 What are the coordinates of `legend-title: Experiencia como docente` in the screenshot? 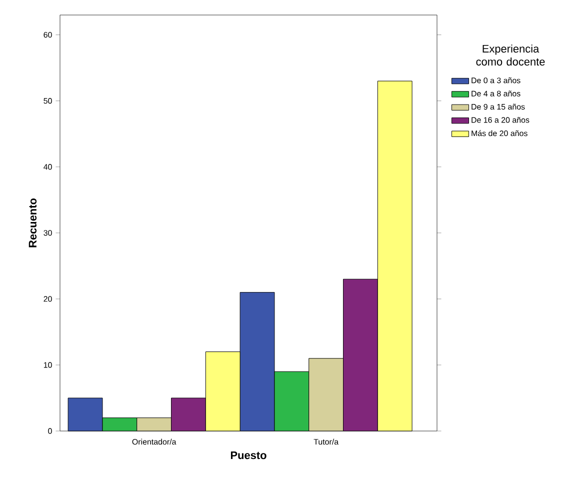 It's located at (510, 55).